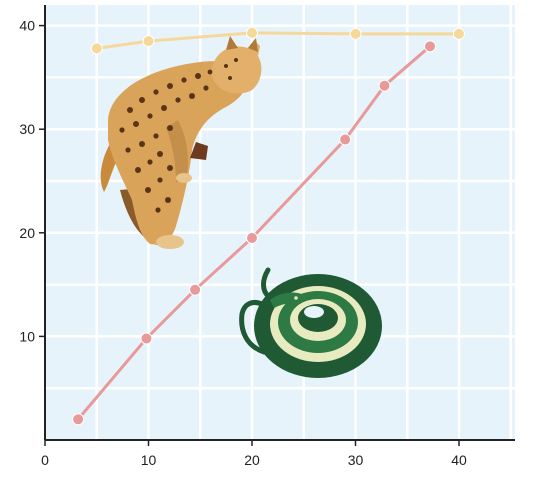 The width and height of the screenshot is (538, 483). What do you see at coordinates (181, 142) in the screenshot?
I see `bobcat-illustration` at bounding box center [181, 142].